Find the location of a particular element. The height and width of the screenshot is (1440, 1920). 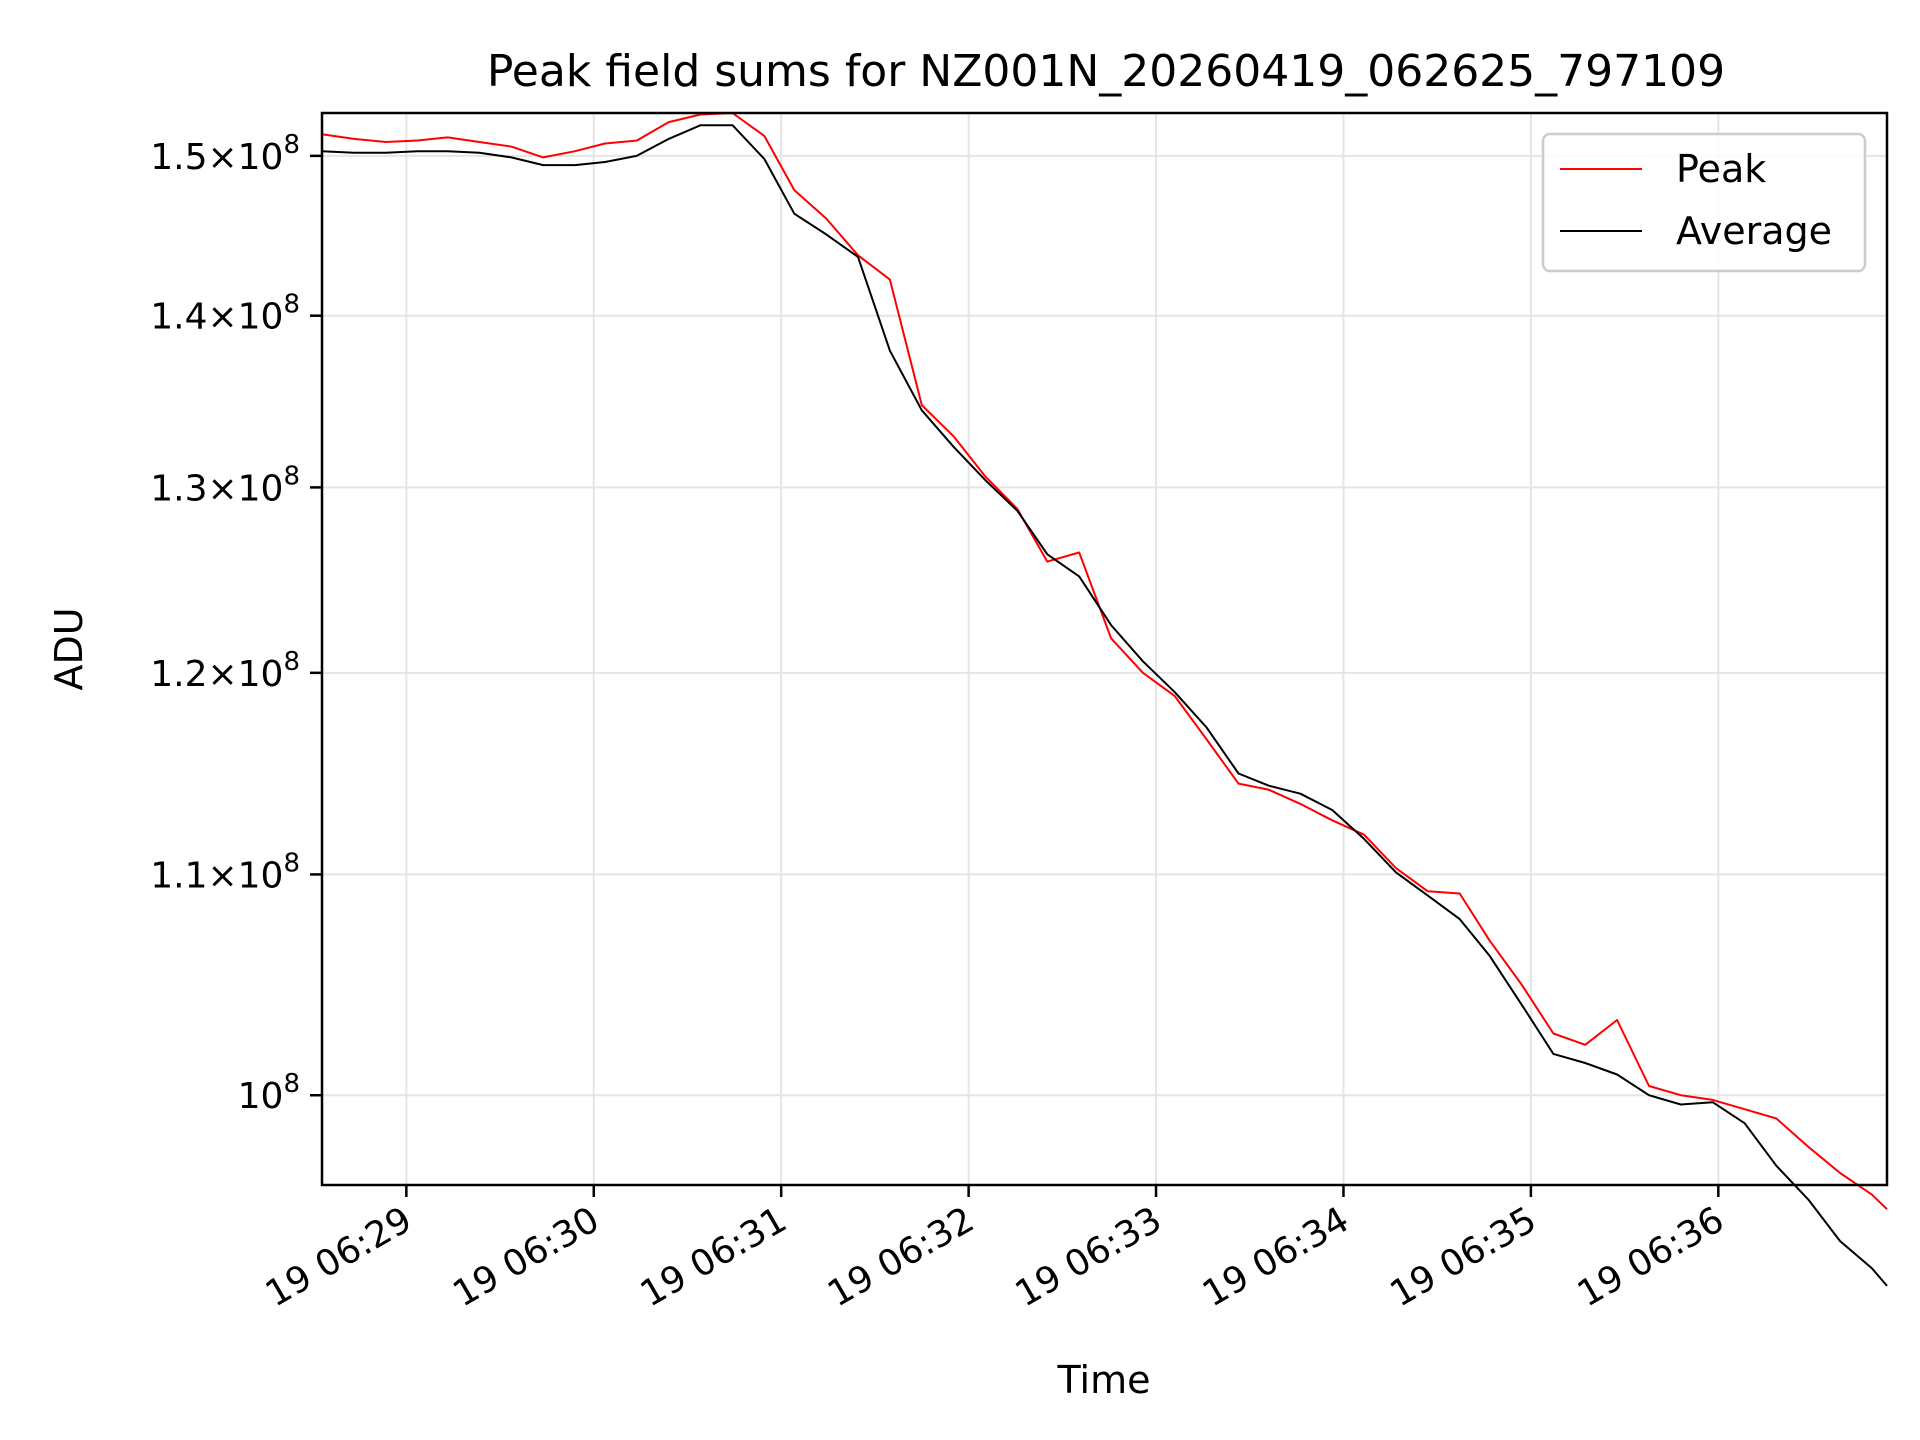

y-tick-base: 1.2×10 is located at coordinates (216, 674).